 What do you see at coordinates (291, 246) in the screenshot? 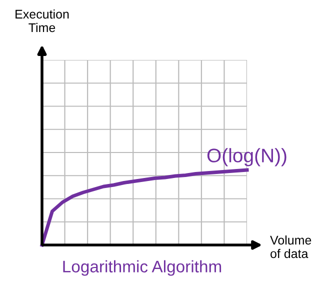
I see `x-axis-title: Volume of data` at bounding box center [291, 246].